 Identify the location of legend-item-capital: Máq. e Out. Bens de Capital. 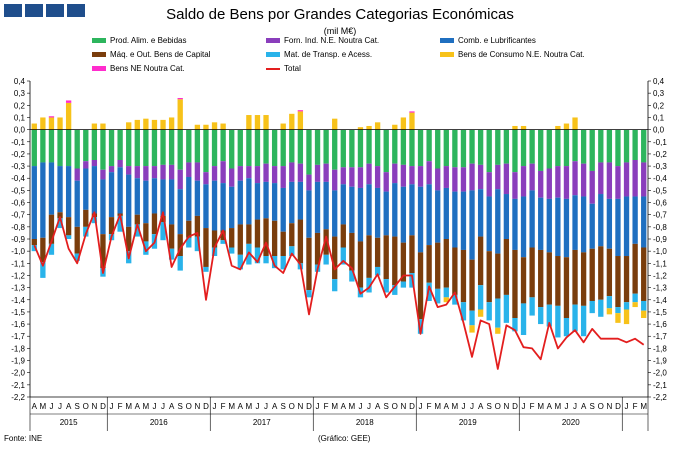
(151, 54).